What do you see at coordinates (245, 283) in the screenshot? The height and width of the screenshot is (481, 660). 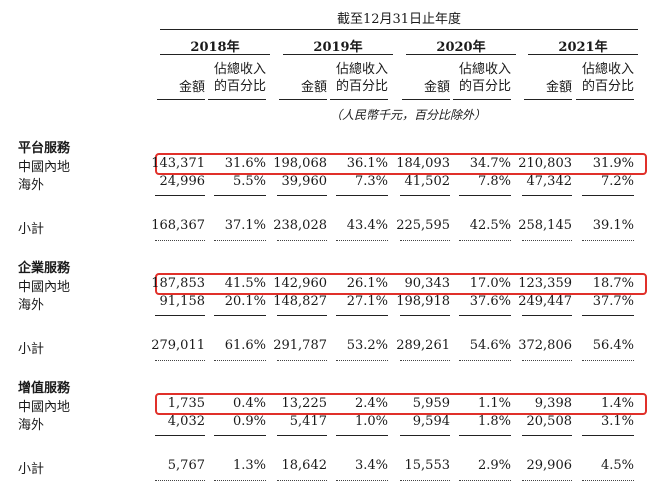 I see `percent-cell: 41.5%` at bounding box center [245, 283].